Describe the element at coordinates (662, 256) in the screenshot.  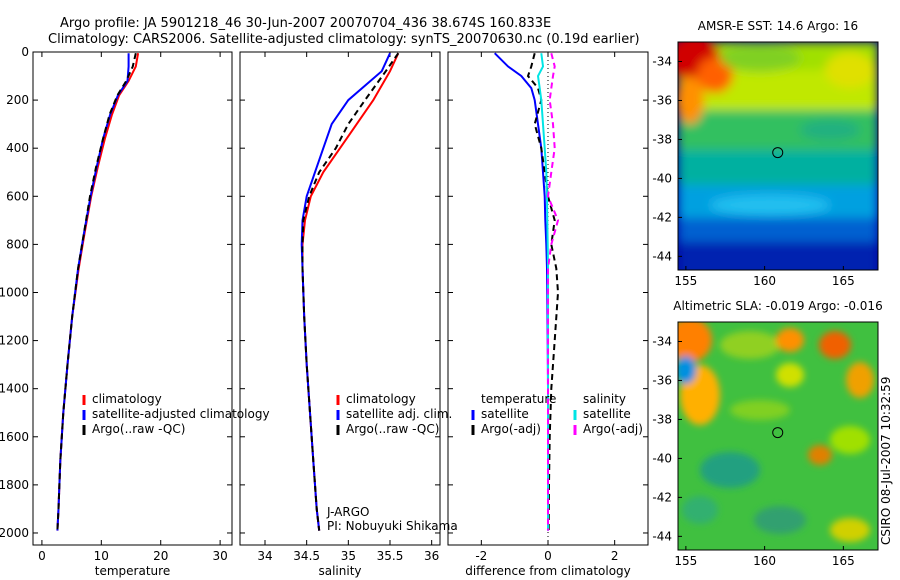
I see `sst-ytick-label: -44` at that location.